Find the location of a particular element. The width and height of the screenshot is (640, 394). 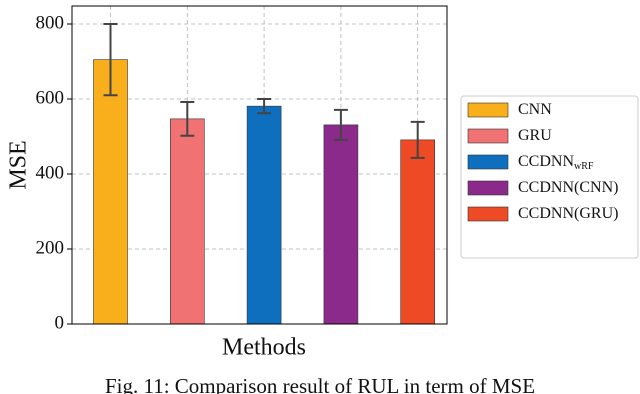

y-tick-label: 400 is located at coordinates (50, 172).